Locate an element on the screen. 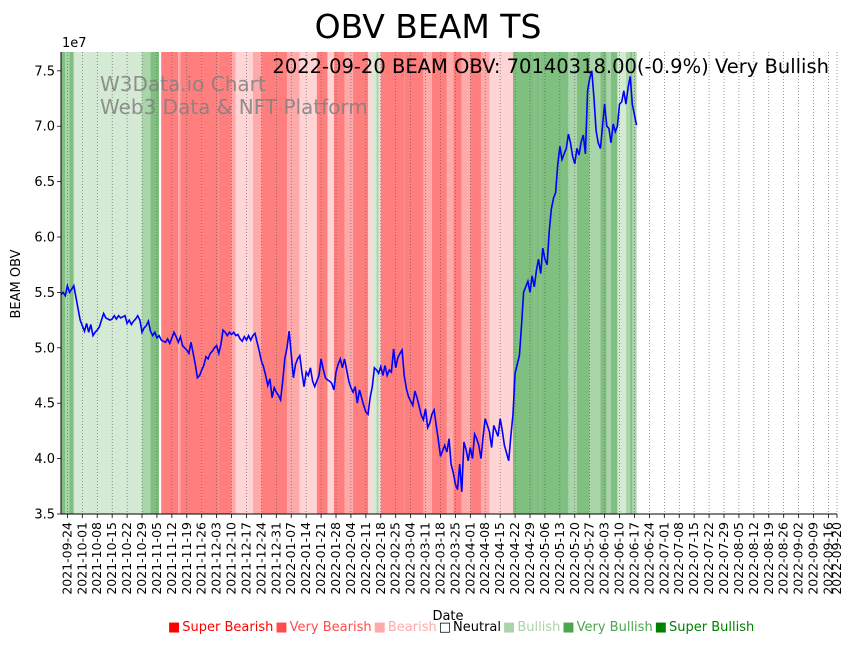 This screenshot has height=646, width=855. x-tick-label: 2022-06-03 is located at coordinates (604, 558).